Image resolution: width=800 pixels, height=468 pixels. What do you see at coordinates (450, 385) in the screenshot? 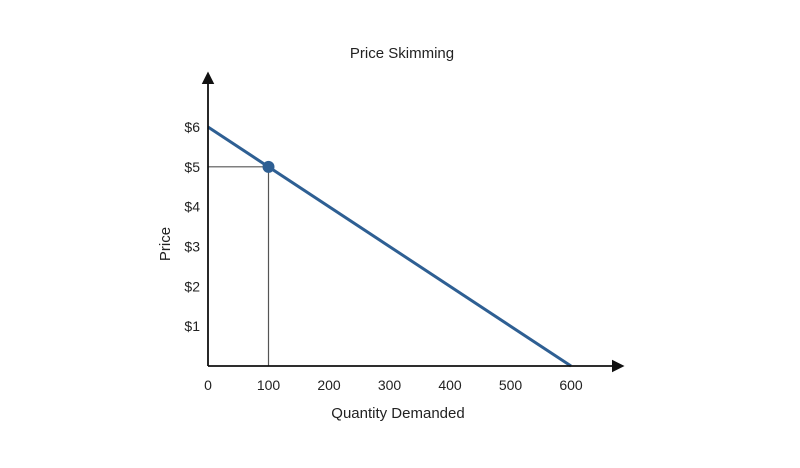
I see `x-tick-label: 400` at bounding box center [450, 385].